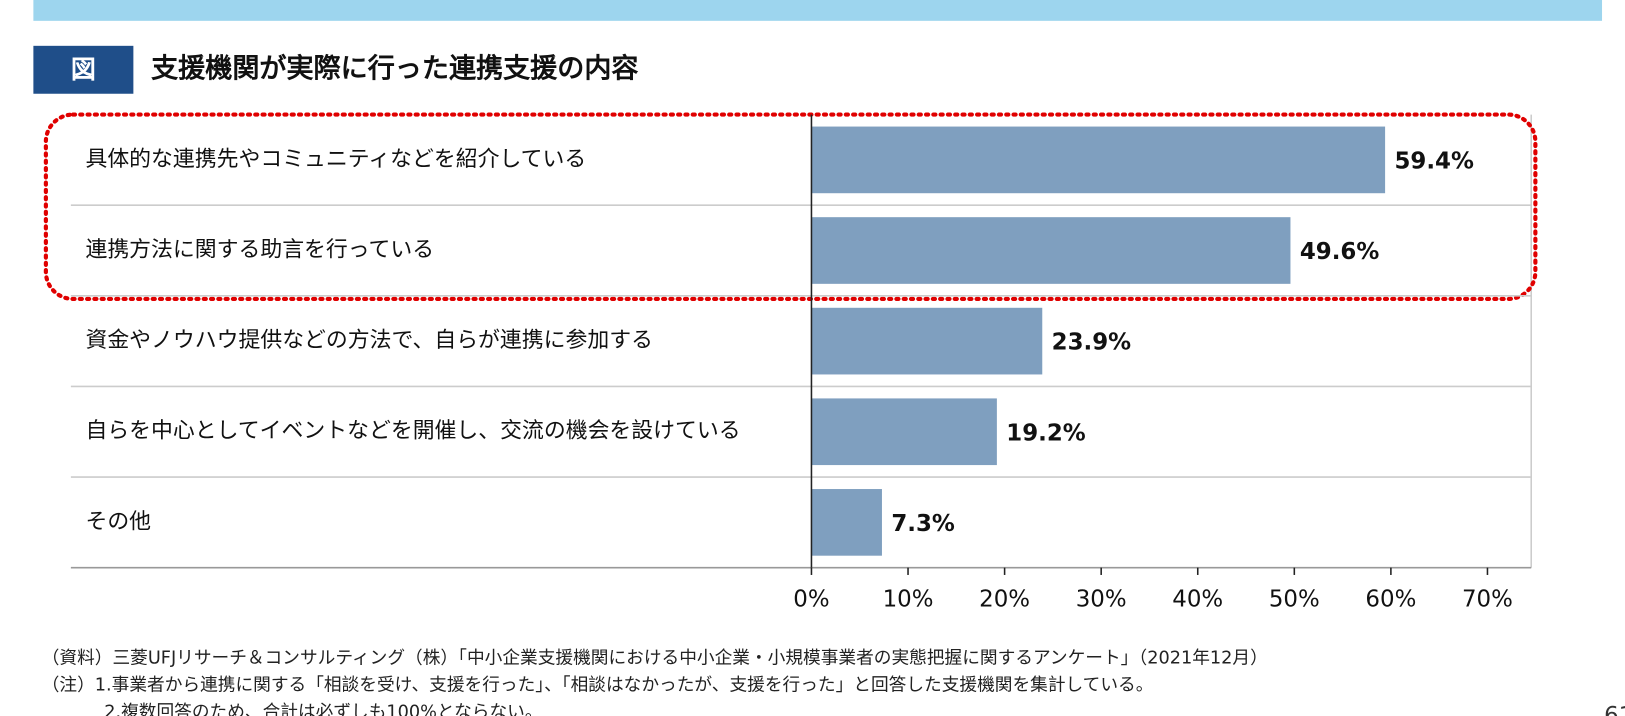 Image resolution: width=1625 pixels, height=716 pixels. Describe the element at coordinates (118, 521) in the screenshot. I see `category-label: その他` at that location.